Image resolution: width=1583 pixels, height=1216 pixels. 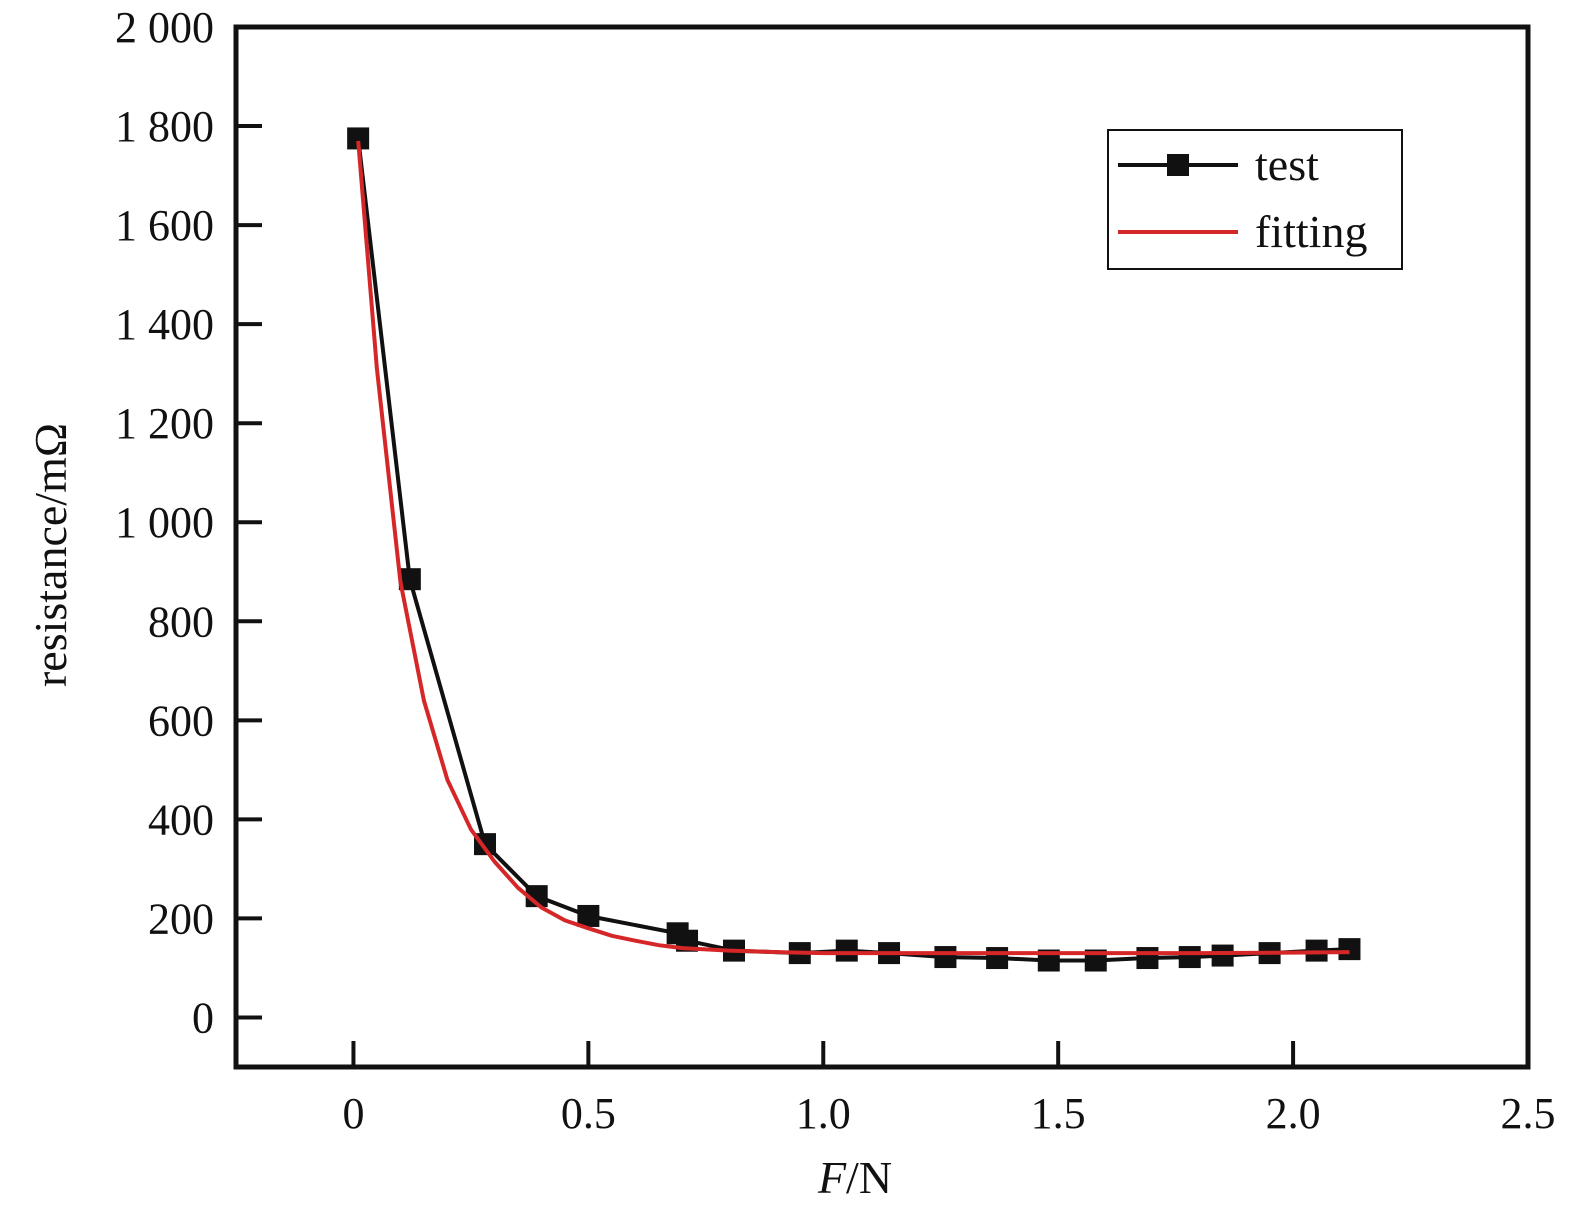 I want to click on legend: test fitting, so click(x=1255, y=199).